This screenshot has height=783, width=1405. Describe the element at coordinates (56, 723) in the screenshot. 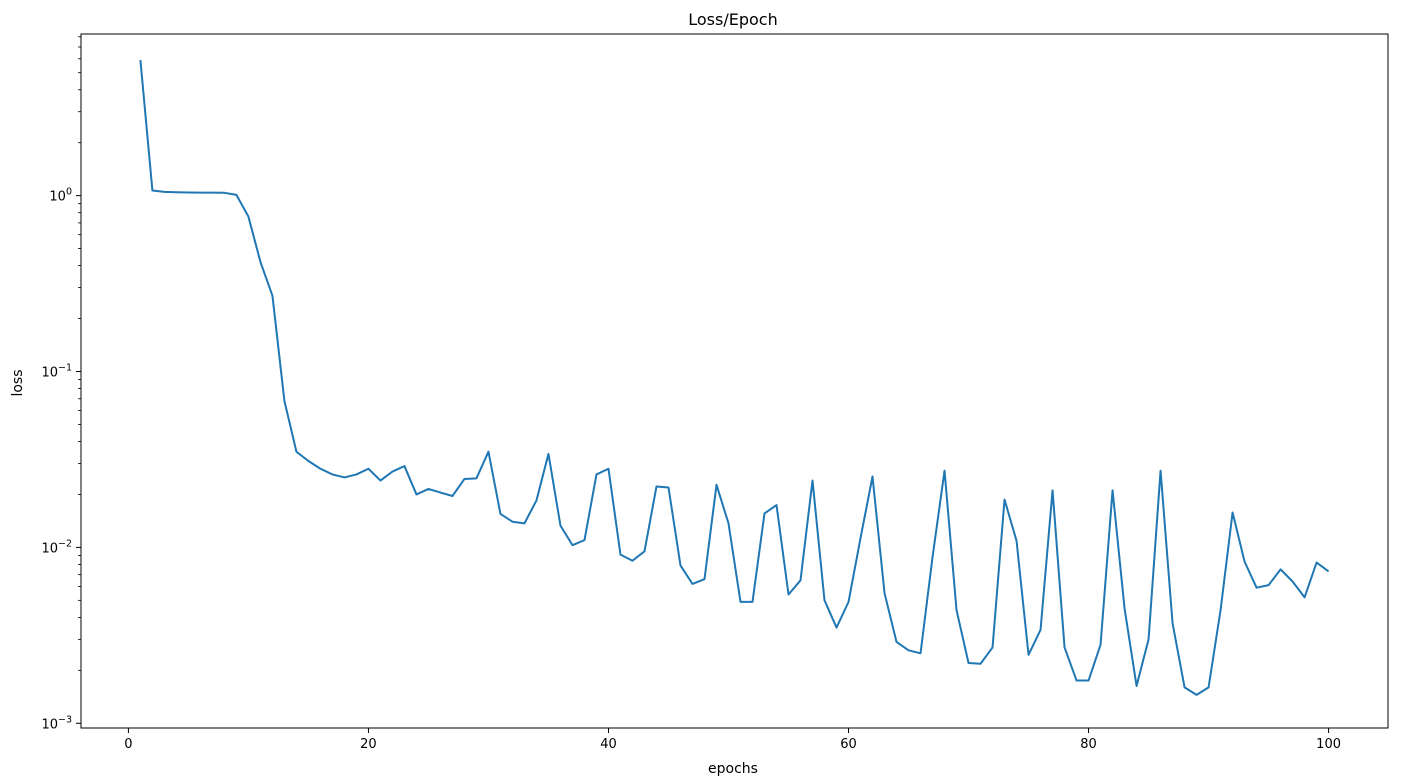

I see `y-tick-label: 10⁻³` at that location.